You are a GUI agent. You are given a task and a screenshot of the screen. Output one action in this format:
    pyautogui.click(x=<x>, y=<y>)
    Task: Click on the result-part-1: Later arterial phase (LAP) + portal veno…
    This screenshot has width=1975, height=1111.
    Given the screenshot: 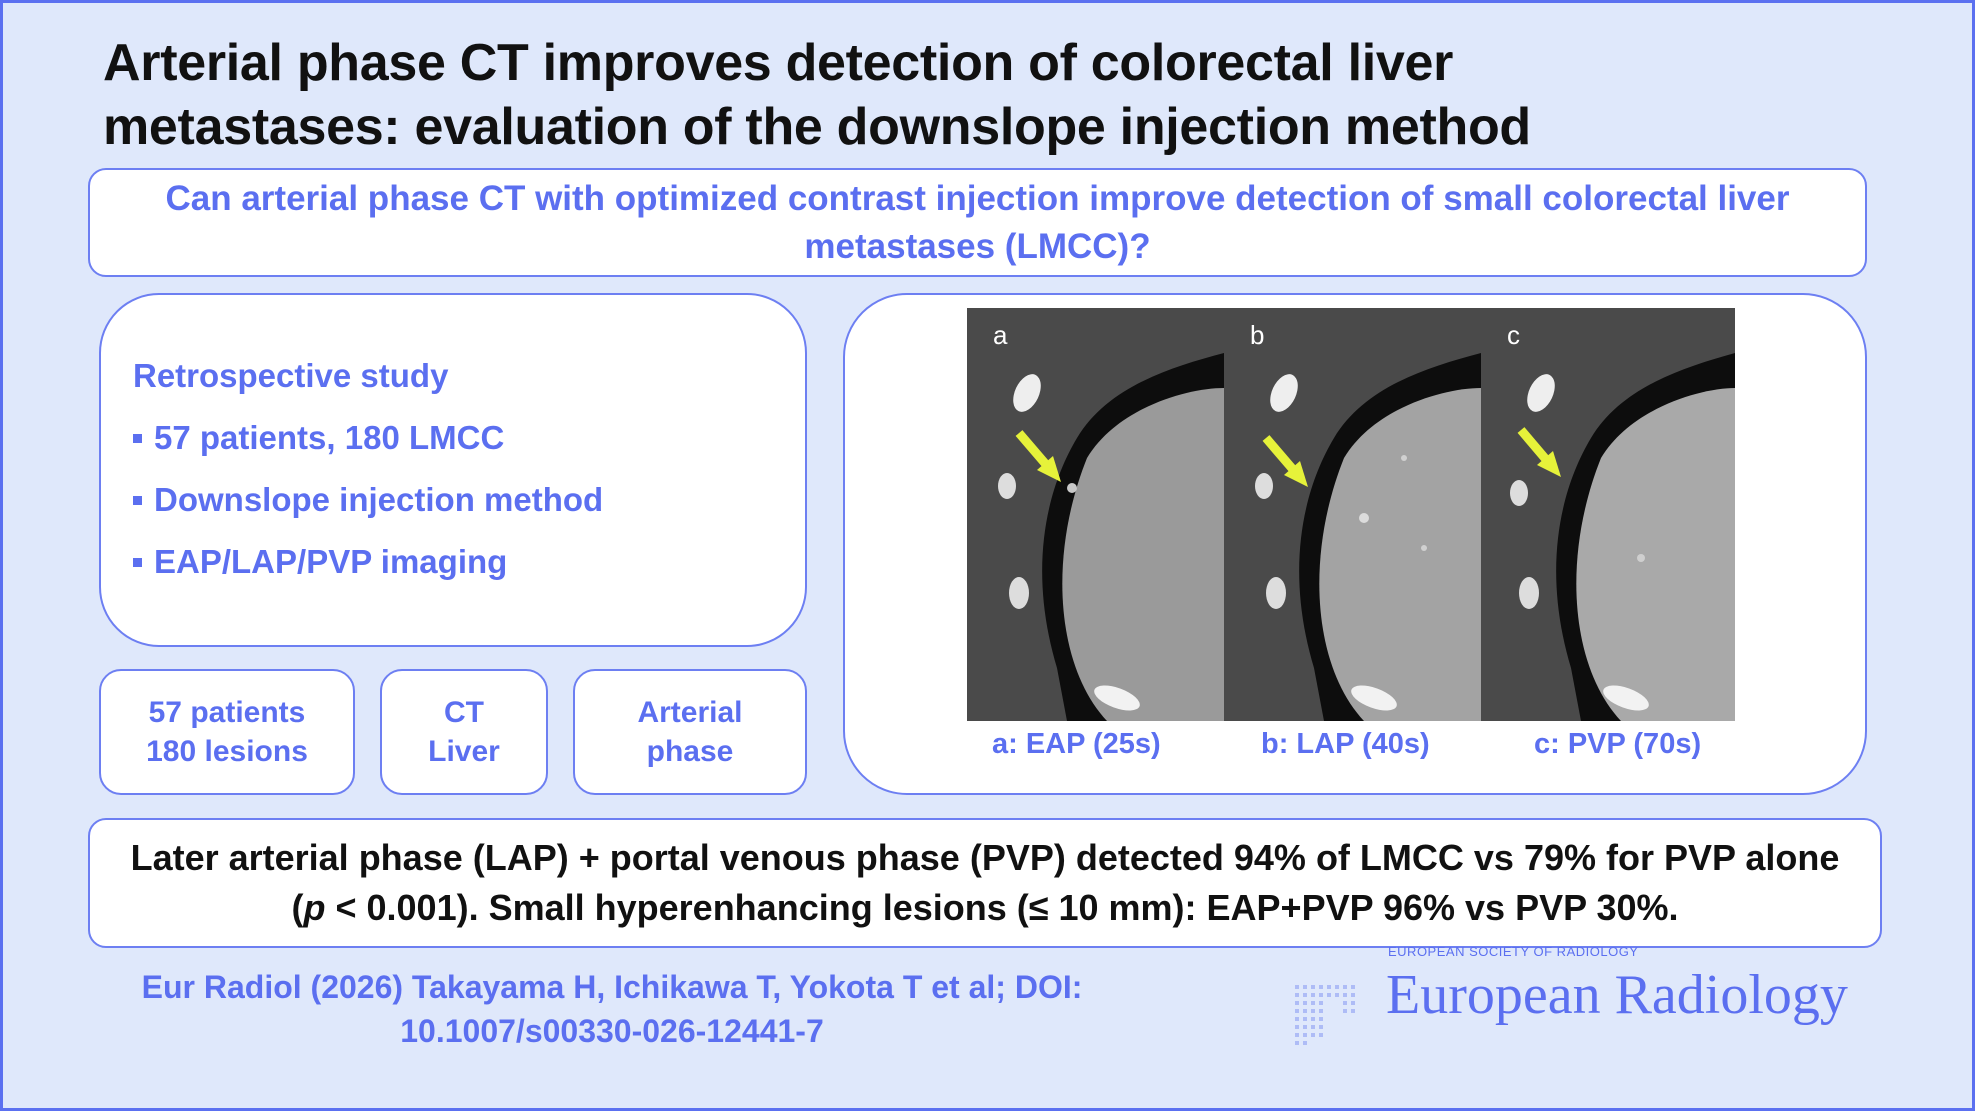 What is the action you would take?
    pyautogui.click(x=985, y=882)
    